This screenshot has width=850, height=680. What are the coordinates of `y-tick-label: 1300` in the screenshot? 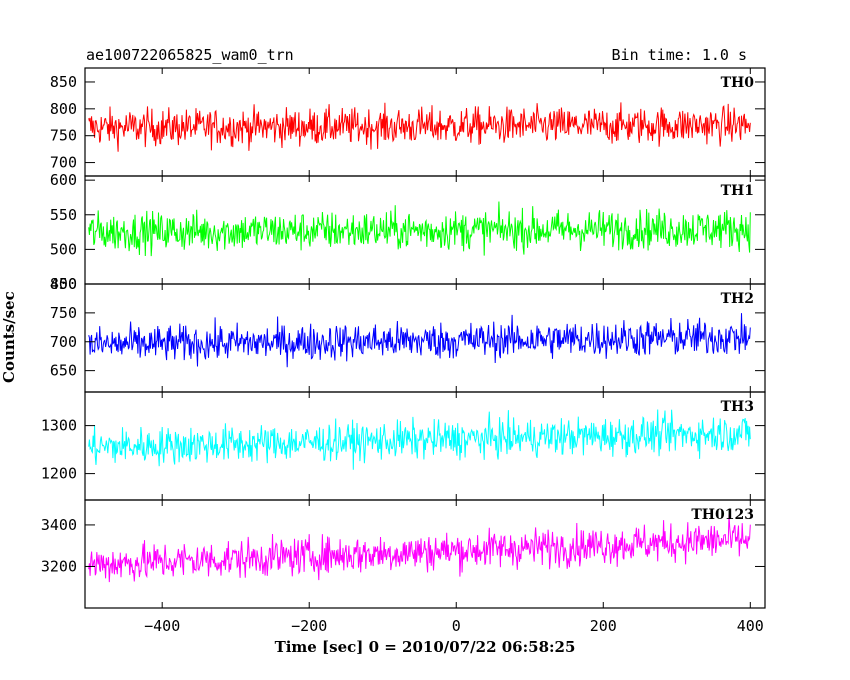 It's located at (59, 426).